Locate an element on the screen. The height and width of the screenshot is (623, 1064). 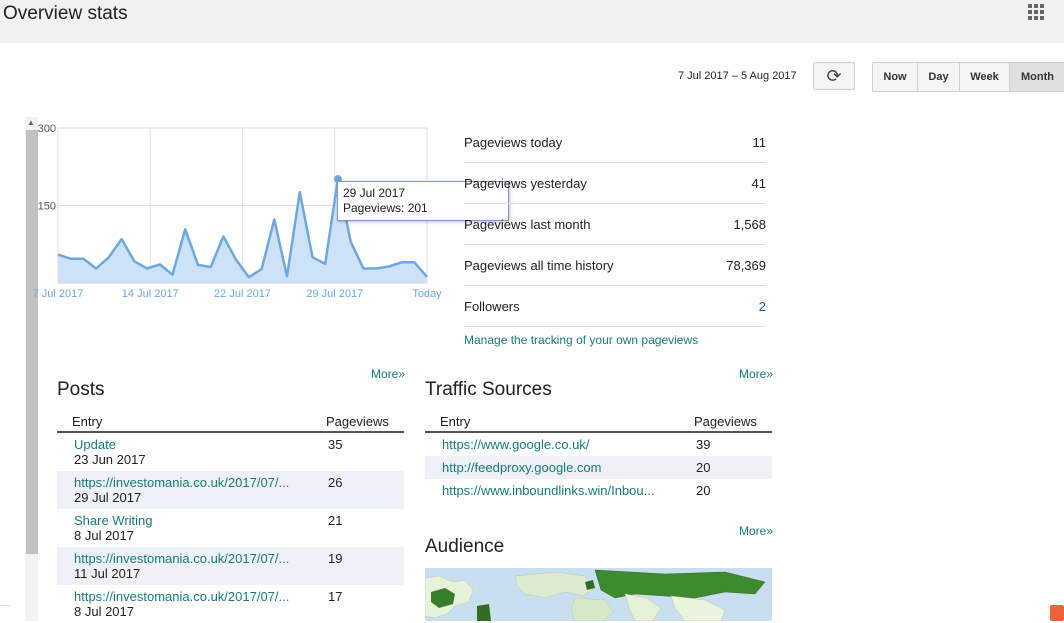
posts-more-link: More» is located at coordinates (388, 374).